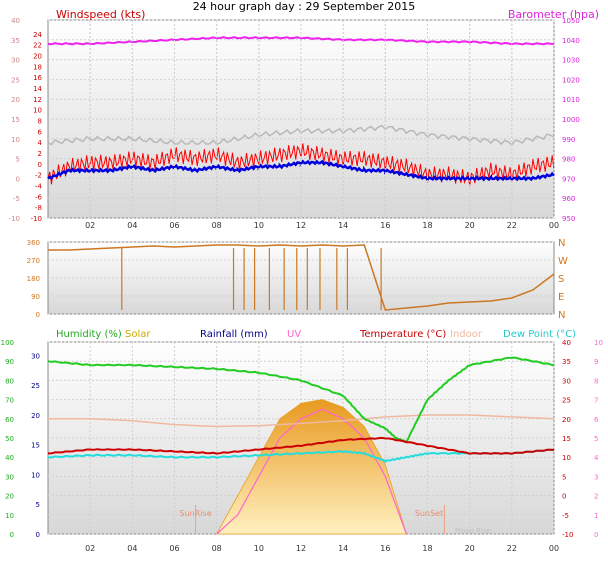 Image resolution: width=608 pixels, height=561 pixels. I want to click on barometer-tick-label: 980, so click(568, 160).